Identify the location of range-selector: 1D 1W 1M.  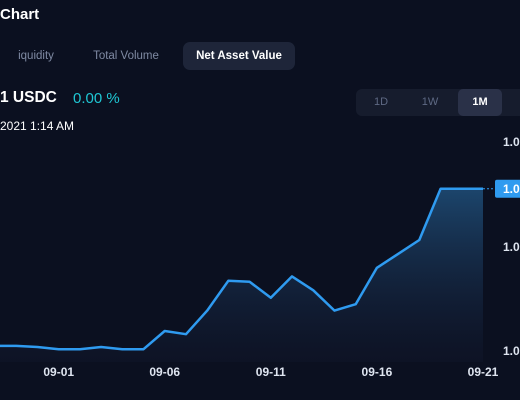
(438, 102).